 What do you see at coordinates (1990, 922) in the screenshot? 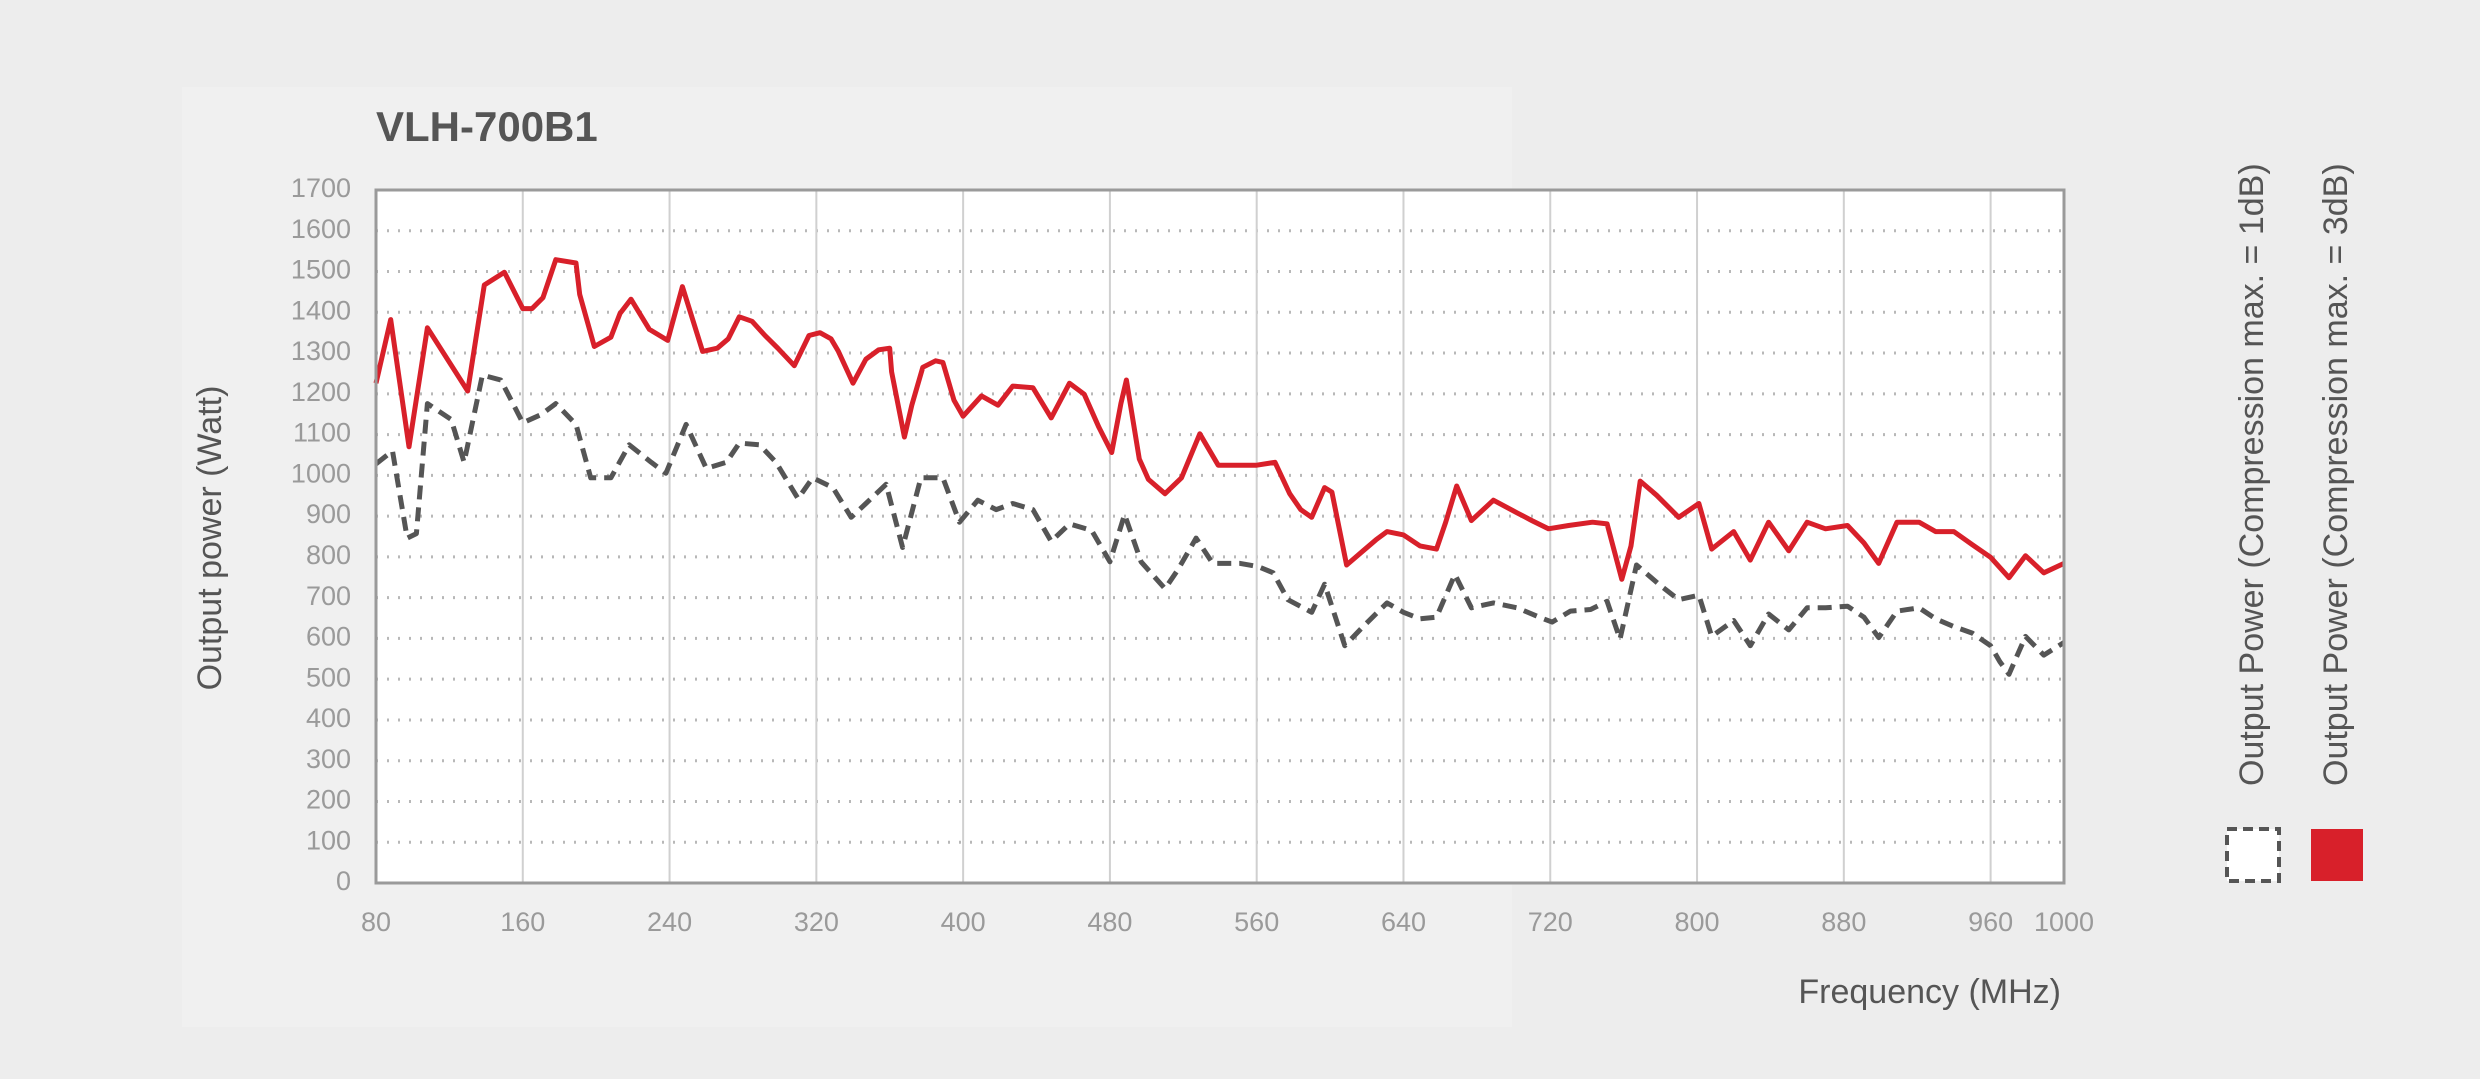
I see `x-tick-label: 960` at bounding box center [1990, 922].